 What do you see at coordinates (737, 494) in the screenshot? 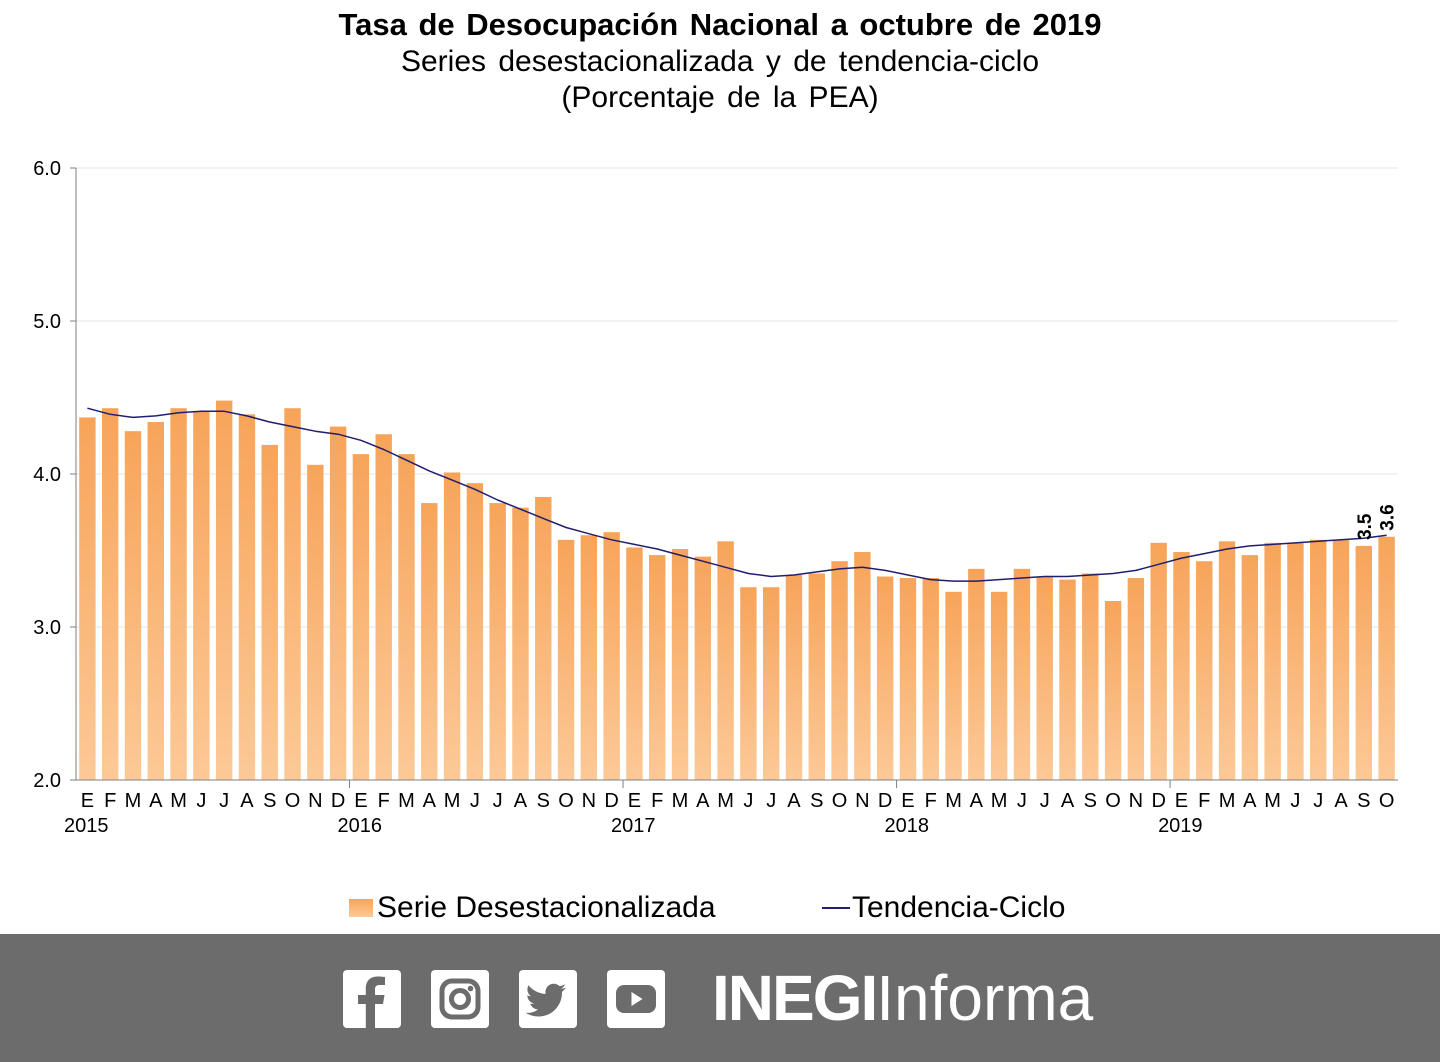
I see `trend-line` at bounding box center [737, 494].